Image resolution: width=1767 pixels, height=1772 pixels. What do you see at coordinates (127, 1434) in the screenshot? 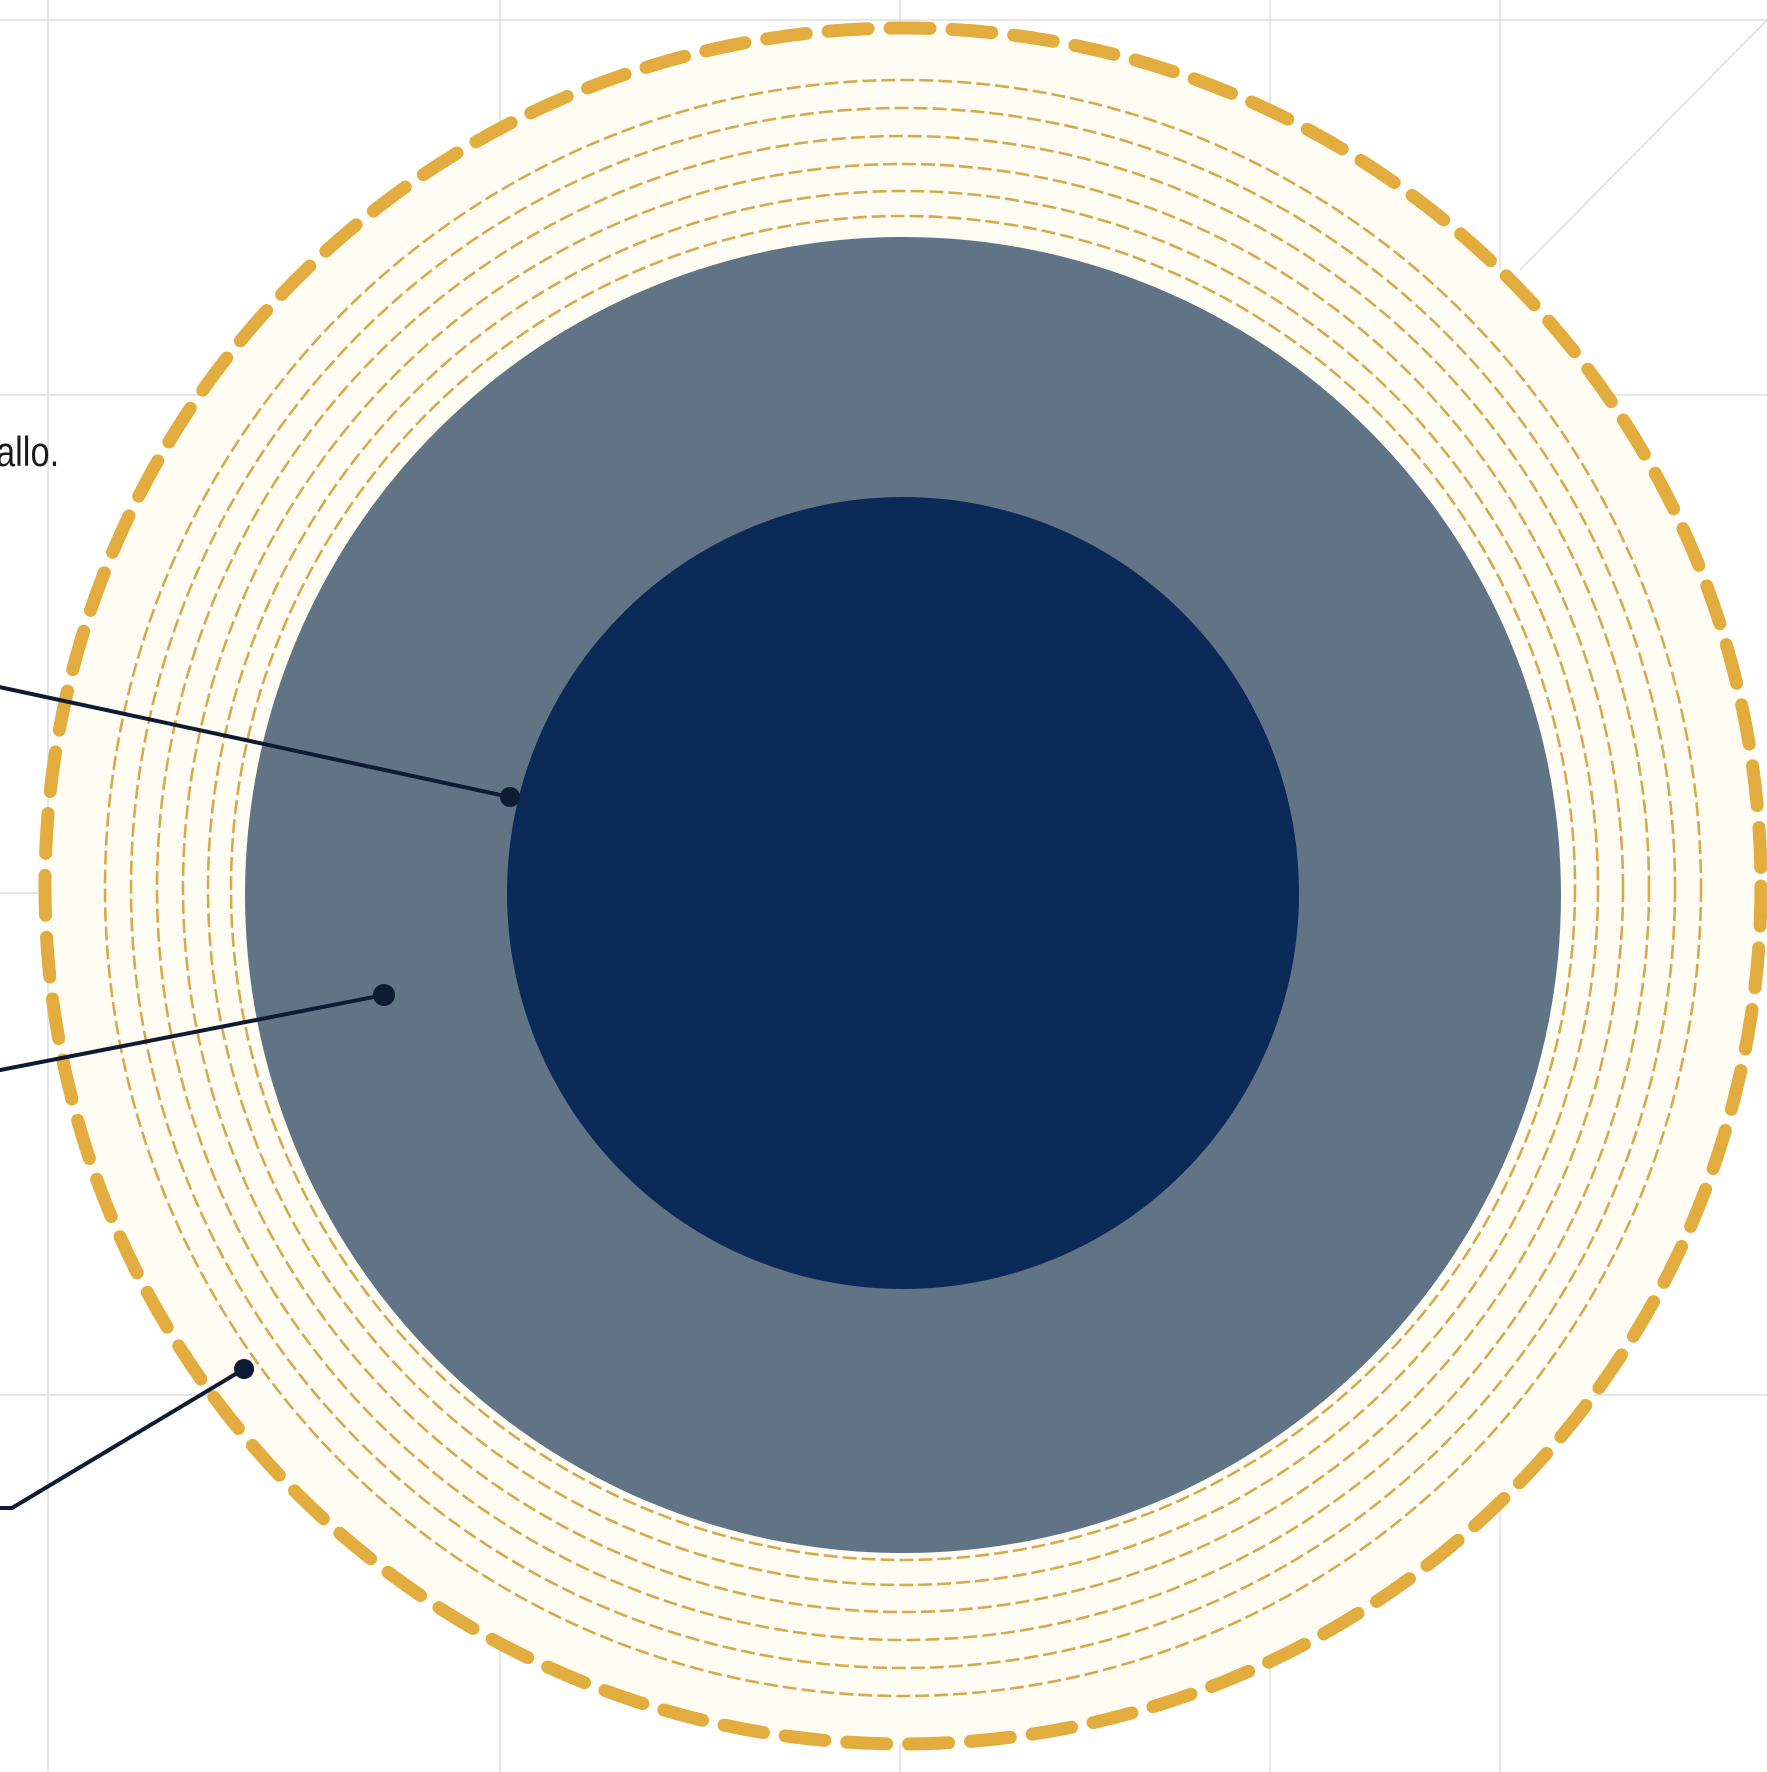
I see `leader-outer` at bounding box center [127, 1434].